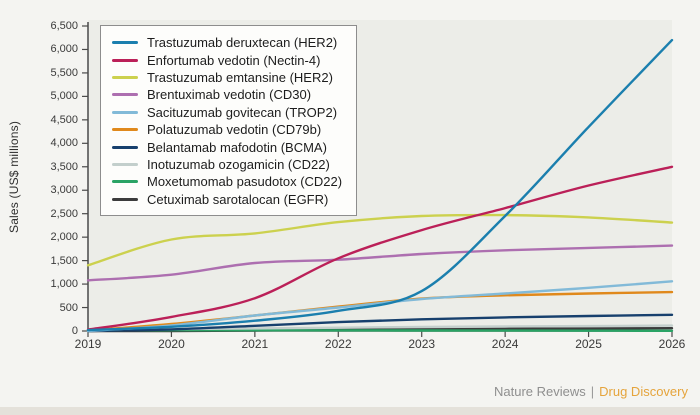 The width and height of the screenshot is (700, 415). Describe the element at coordinates (234, 130) in the screenshot. I see `legend-label: Polatuzumab vedotin (CD79b)` at that location.